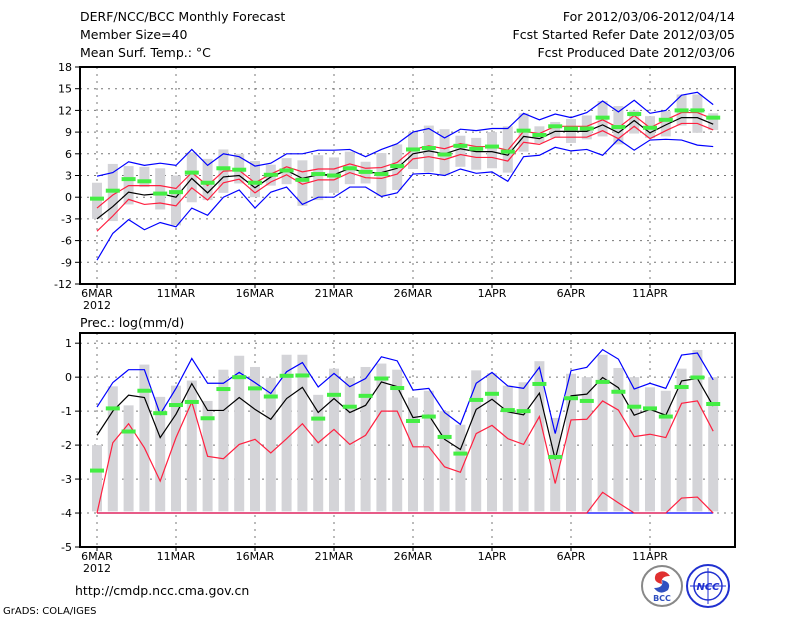 The width and height of the screenshot is (800, 618). Describe the element at coordinates (50, 611) in the screenshot. I see `grads-credit: GrADS: COLA/IGES` at that location.